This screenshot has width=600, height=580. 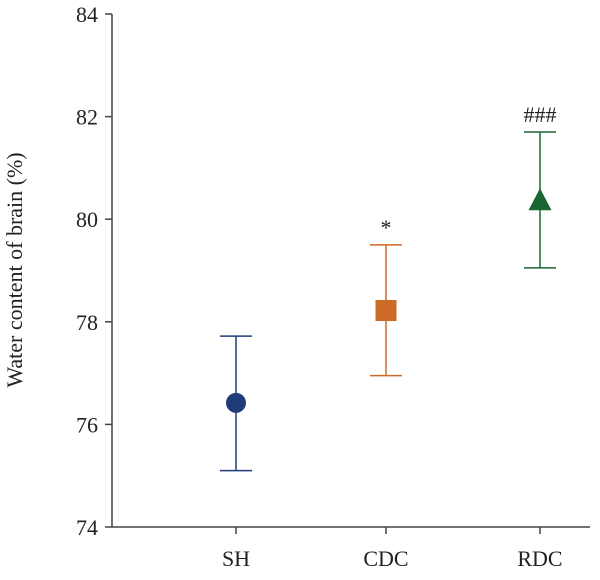 I want to click on y-tick-label: 84, so click(x=87, y=14).